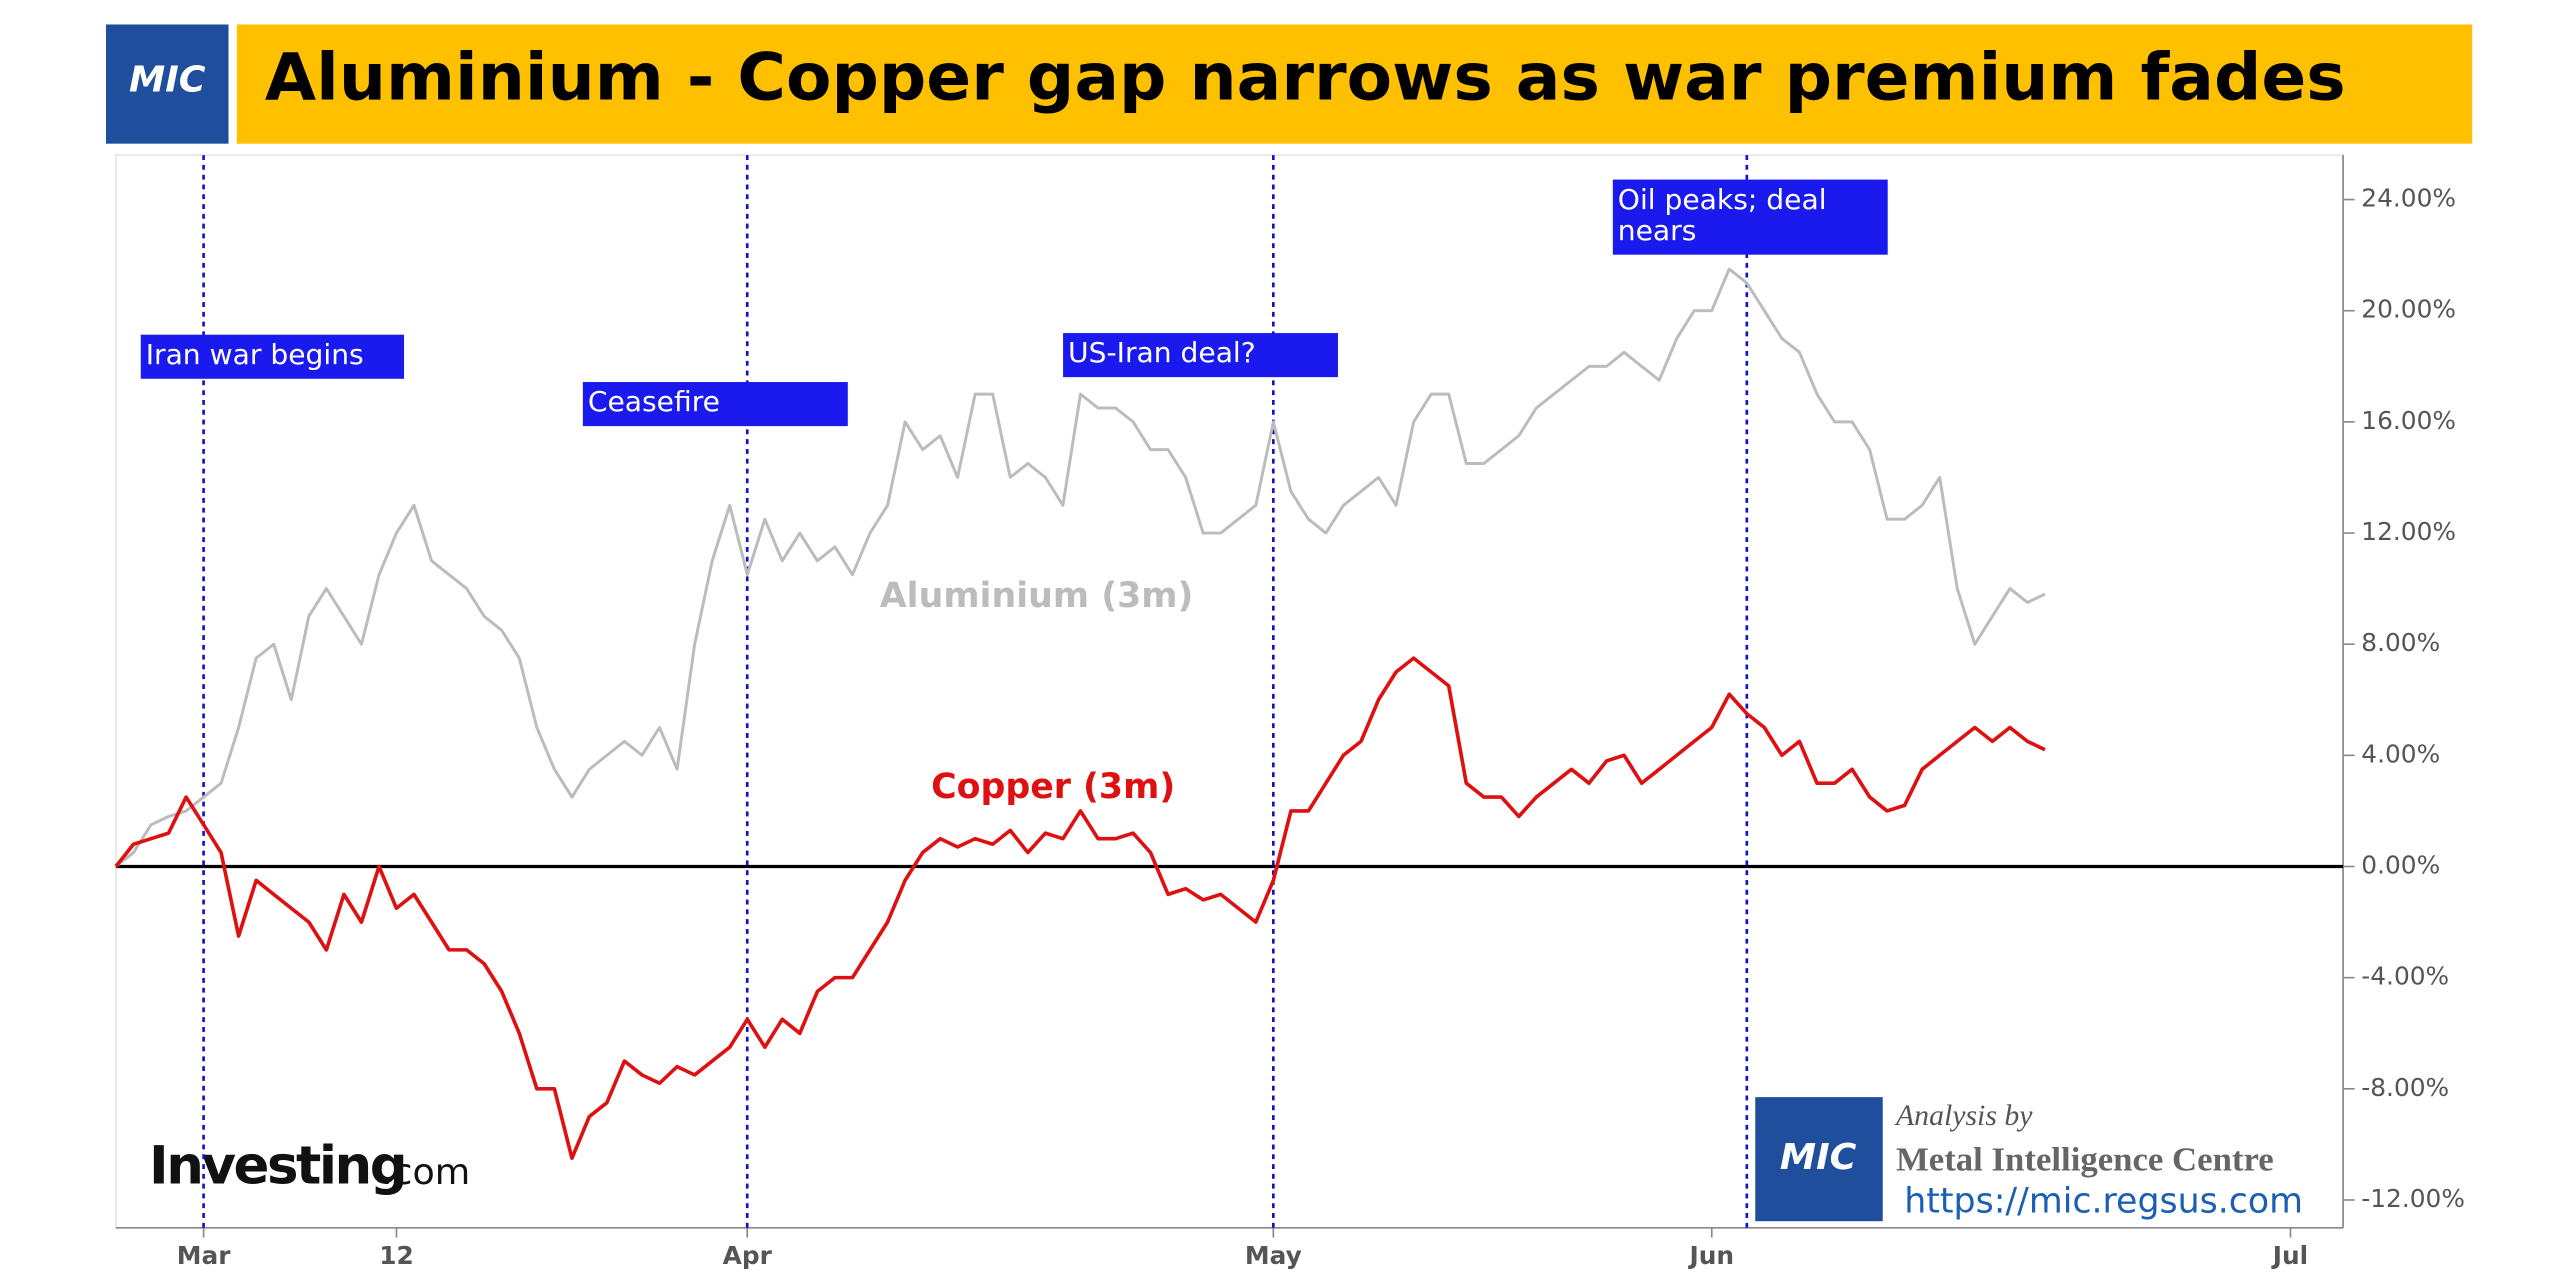  What do you see at coordinates (1818, 1156) in the screenshot?
I see `credit-logo-text: MIC` at bounding box center [1818, 1156].